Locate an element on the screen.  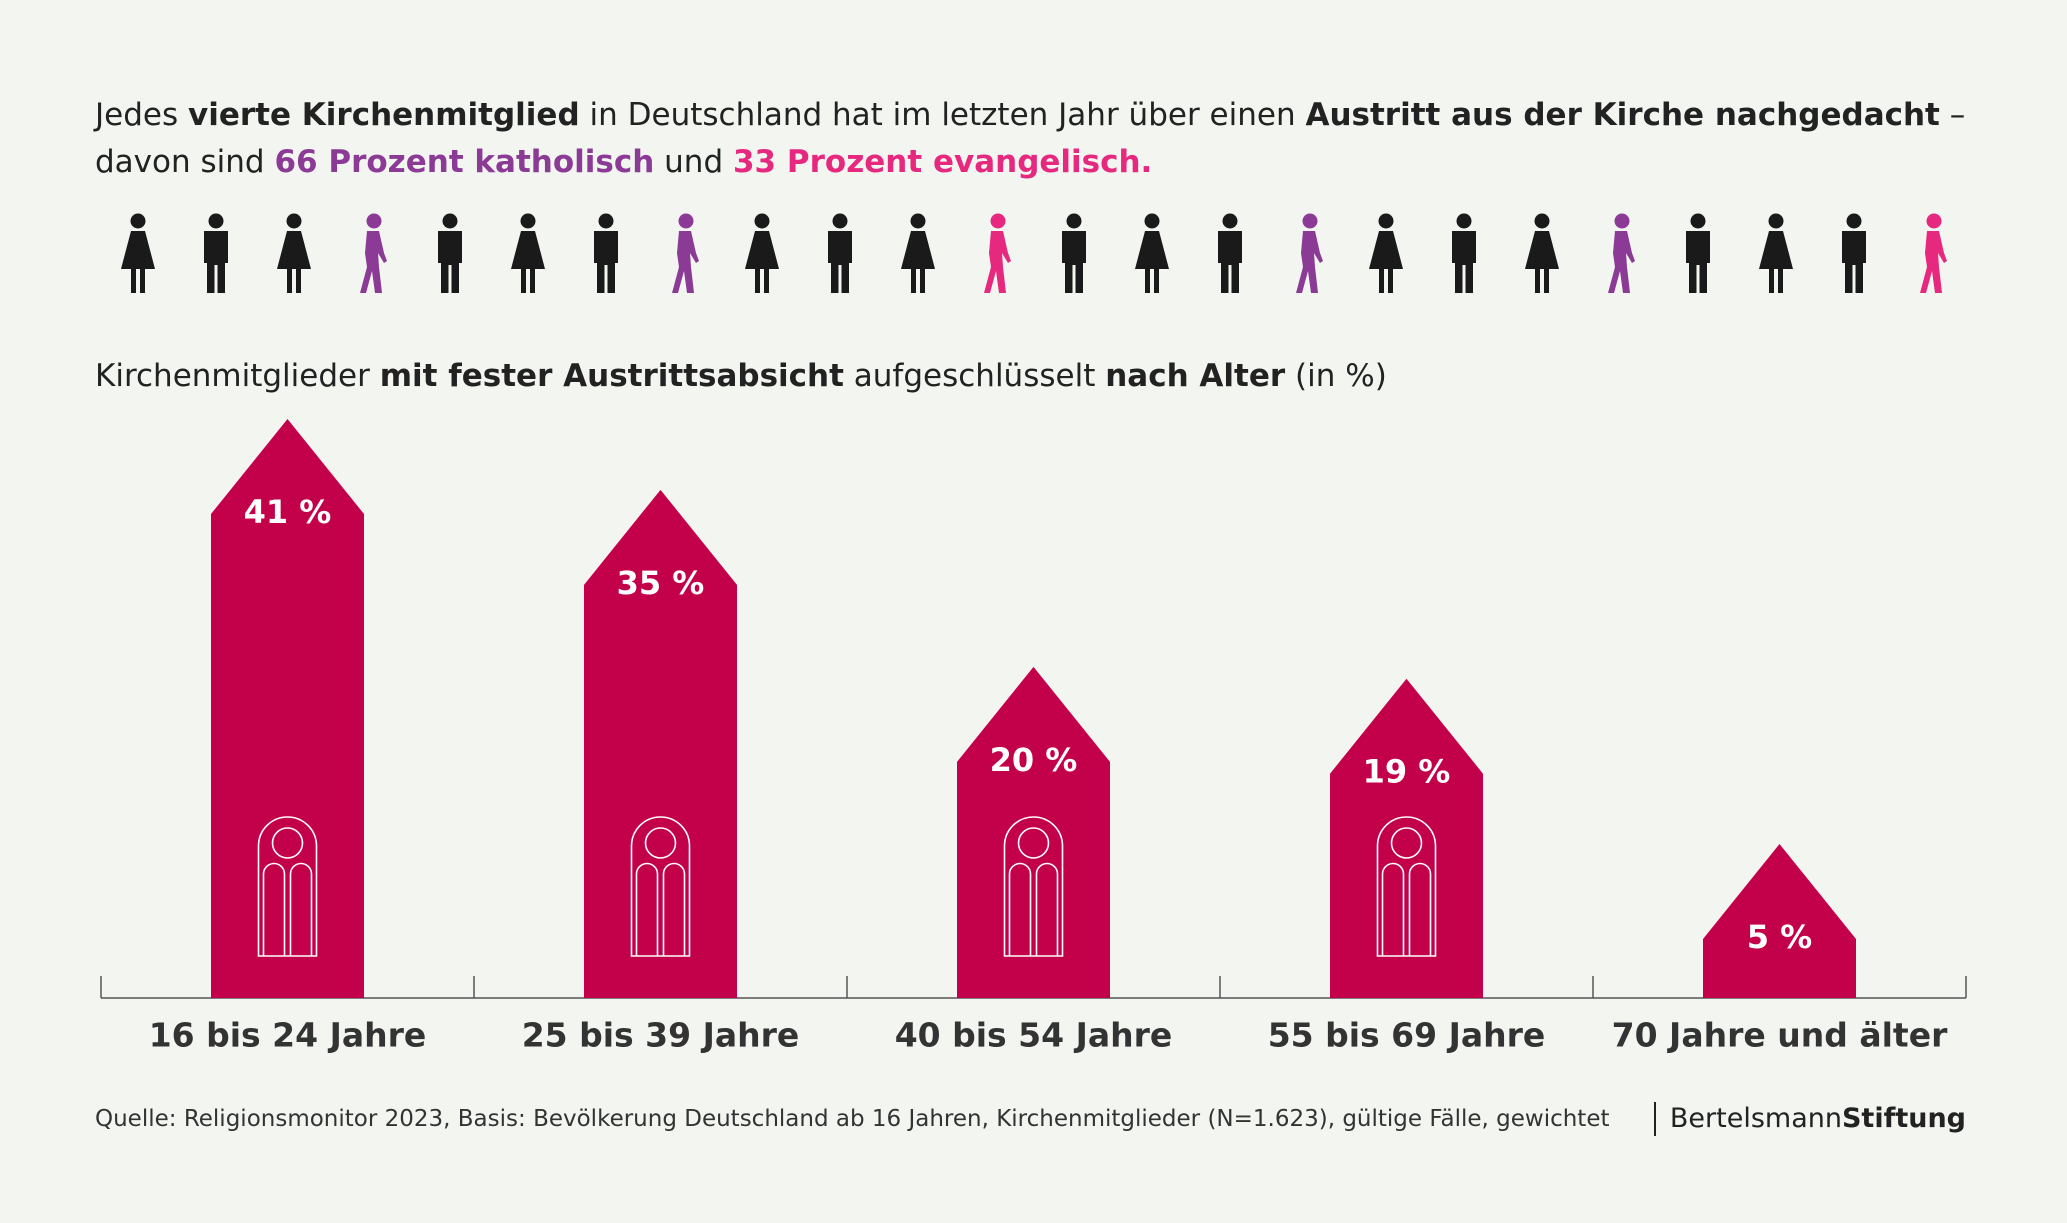
logo-text: Bertelsmann is located at coordinates (1755, 1118).